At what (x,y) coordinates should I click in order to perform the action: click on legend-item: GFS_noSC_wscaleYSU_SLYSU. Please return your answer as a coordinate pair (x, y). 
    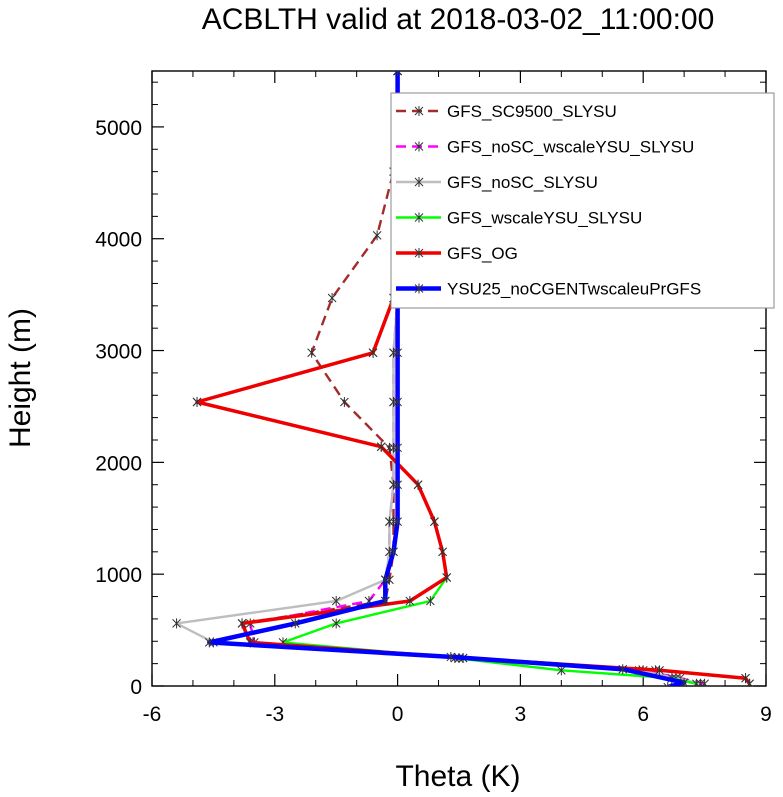
    Looking at the image, I should click on (545, 147).